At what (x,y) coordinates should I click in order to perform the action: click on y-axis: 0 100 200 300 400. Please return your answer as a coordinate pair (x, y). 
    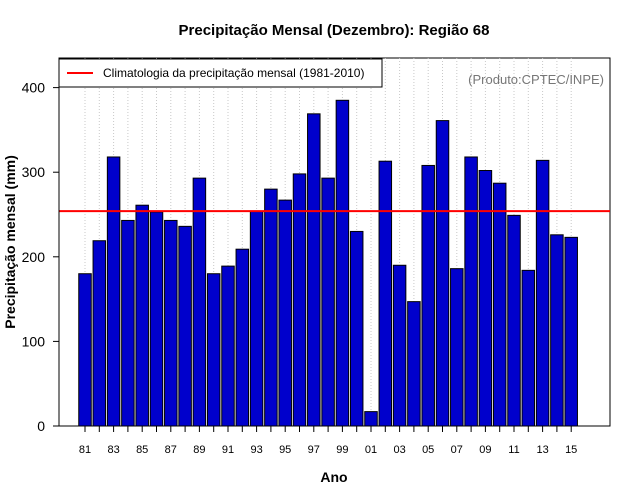
    Looking at the image, I should click on (41, 257).